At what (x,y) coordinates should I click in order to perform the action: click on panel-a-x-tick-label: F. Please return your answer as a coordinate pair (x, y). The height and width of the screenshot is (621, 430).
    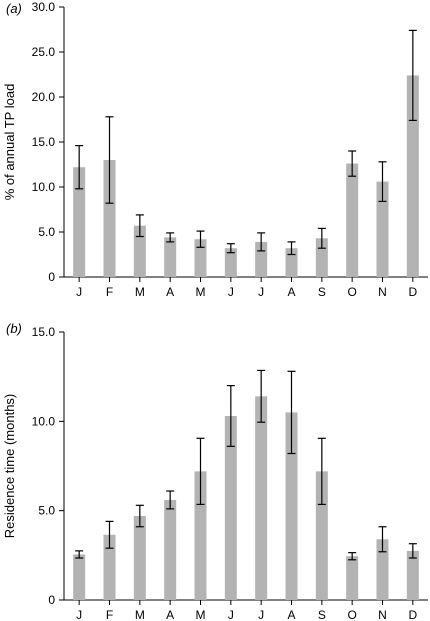
    Looking at the image, I should click on (109, 292).